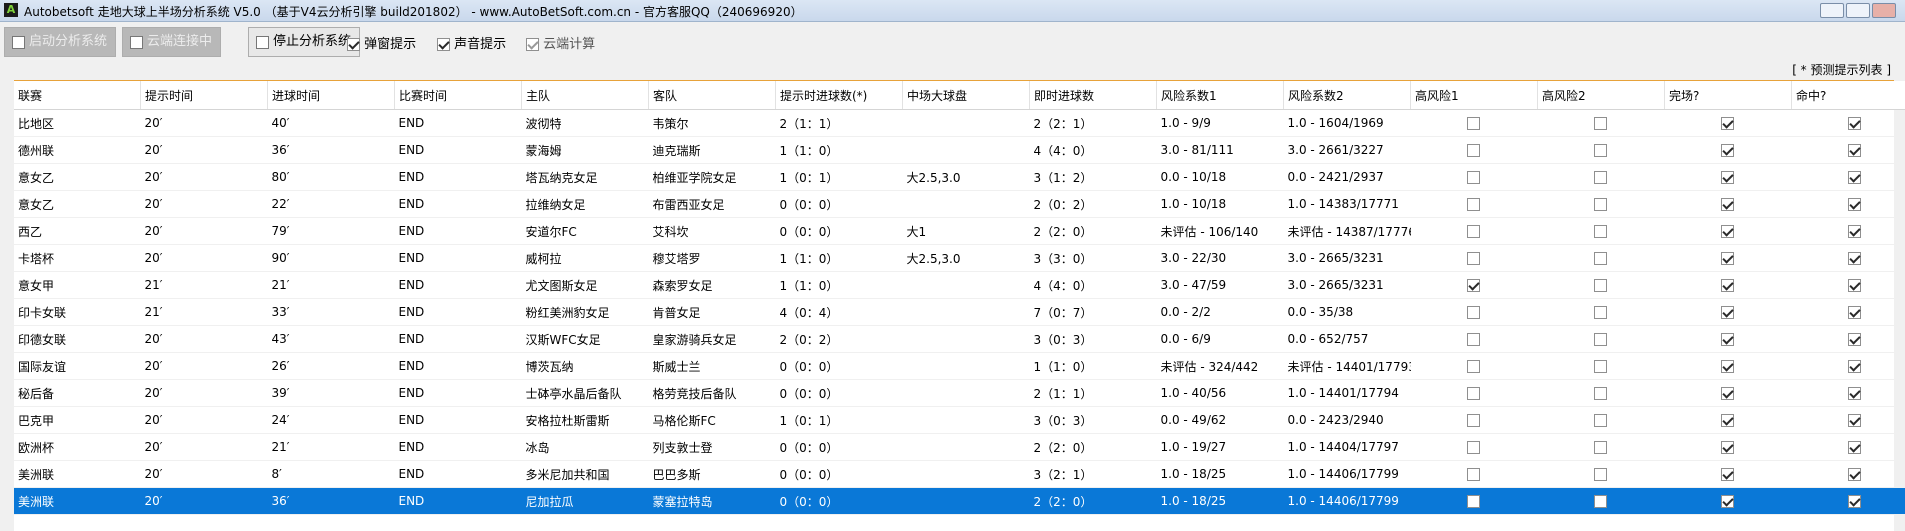  Describe the element at coordinates (1347, 95) in the screenshot. I see `column-header: 风险系数2` at that location.